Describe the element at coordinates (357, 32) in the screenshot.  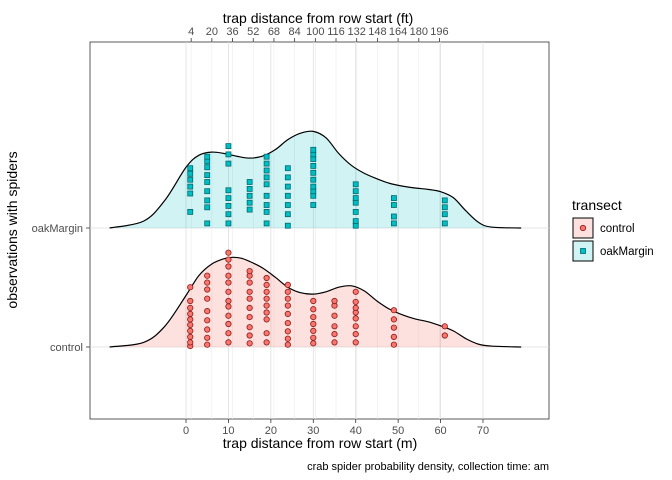
I see `x-top-tick-label: 132` at that location.